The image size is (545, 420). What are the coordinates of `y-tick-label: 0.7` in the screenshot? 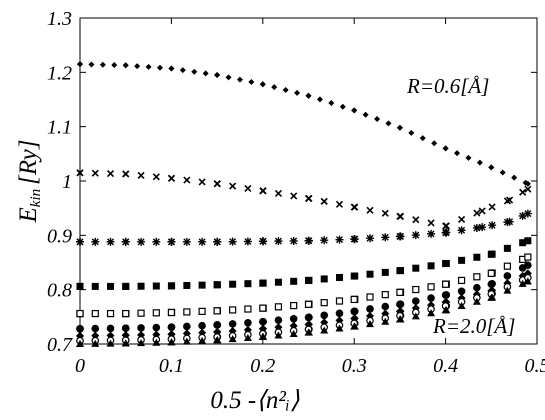 It's located at (60, 345).